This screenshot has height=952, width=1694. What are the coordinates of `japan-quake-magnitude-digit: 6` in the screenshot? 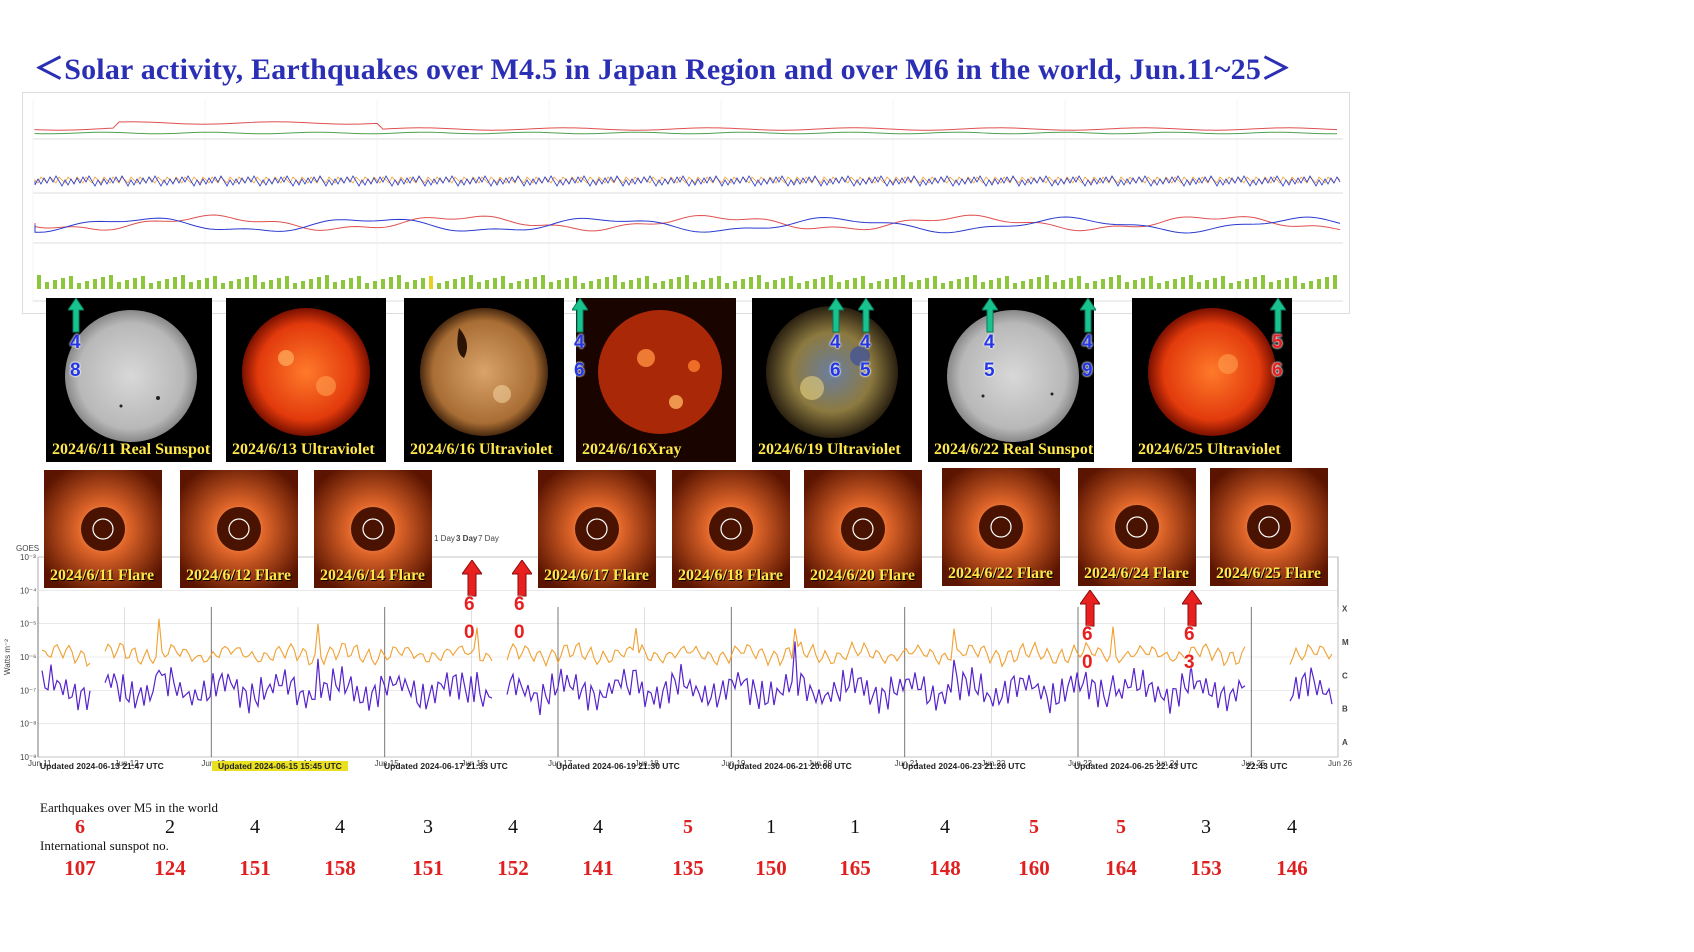 It's located at (579, 370).